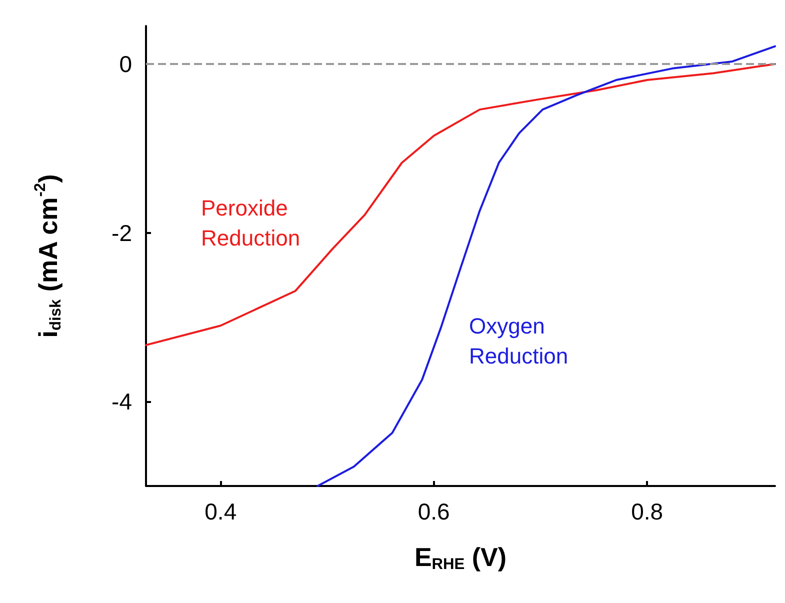  What do you see at coordinates (518, 341) in the screenshot?
I see `annotation: Oxygen Reduction` at bounding box center [518, 341].